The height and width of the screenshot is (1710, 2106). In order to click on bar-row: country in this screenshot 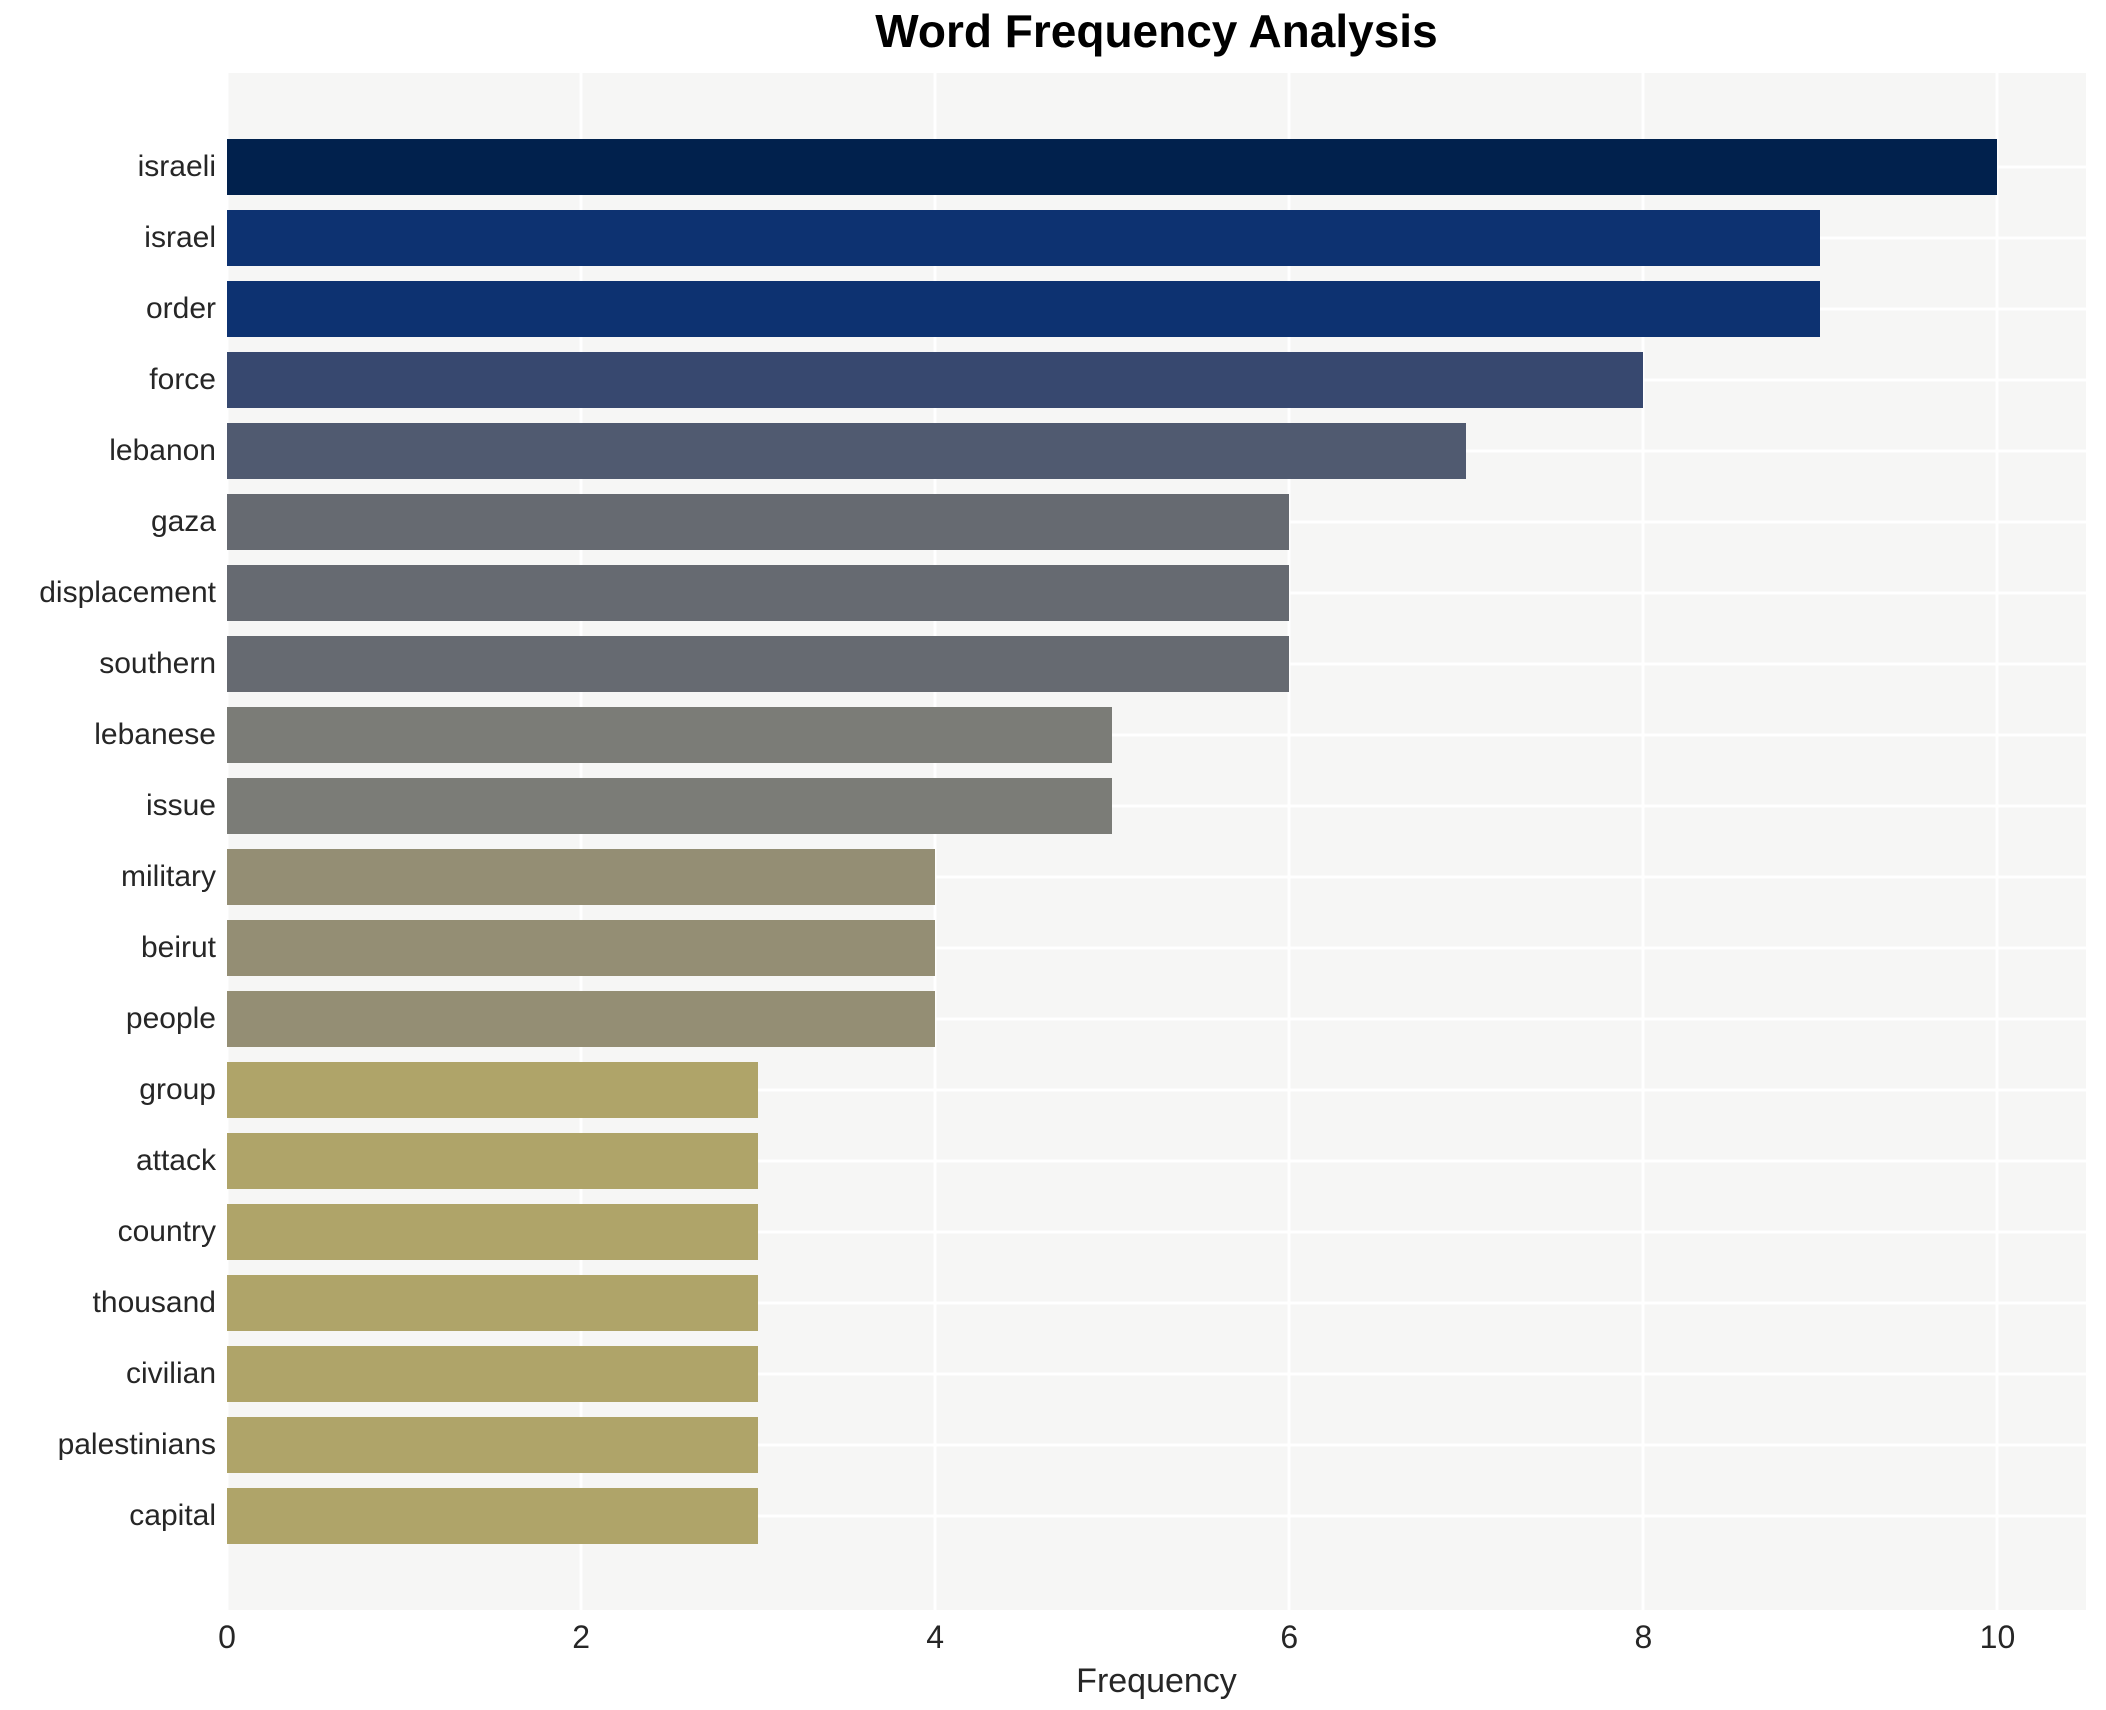, I will do `click(1102, 1232)`.